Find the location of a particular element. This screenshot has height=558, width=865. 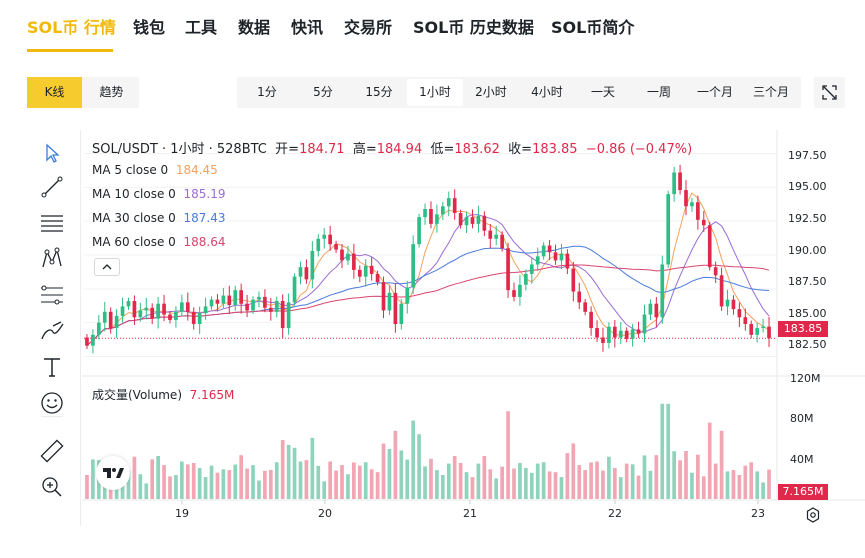

price-tick: 195.00 is located at coordinates (807, 186).